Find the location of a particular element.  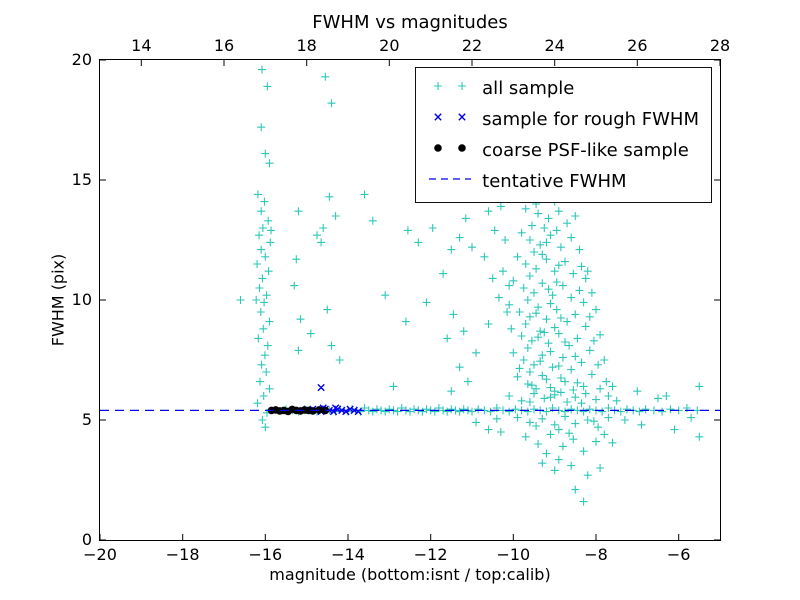

y-tick-label: 10 is located at coordinates (81, 299).